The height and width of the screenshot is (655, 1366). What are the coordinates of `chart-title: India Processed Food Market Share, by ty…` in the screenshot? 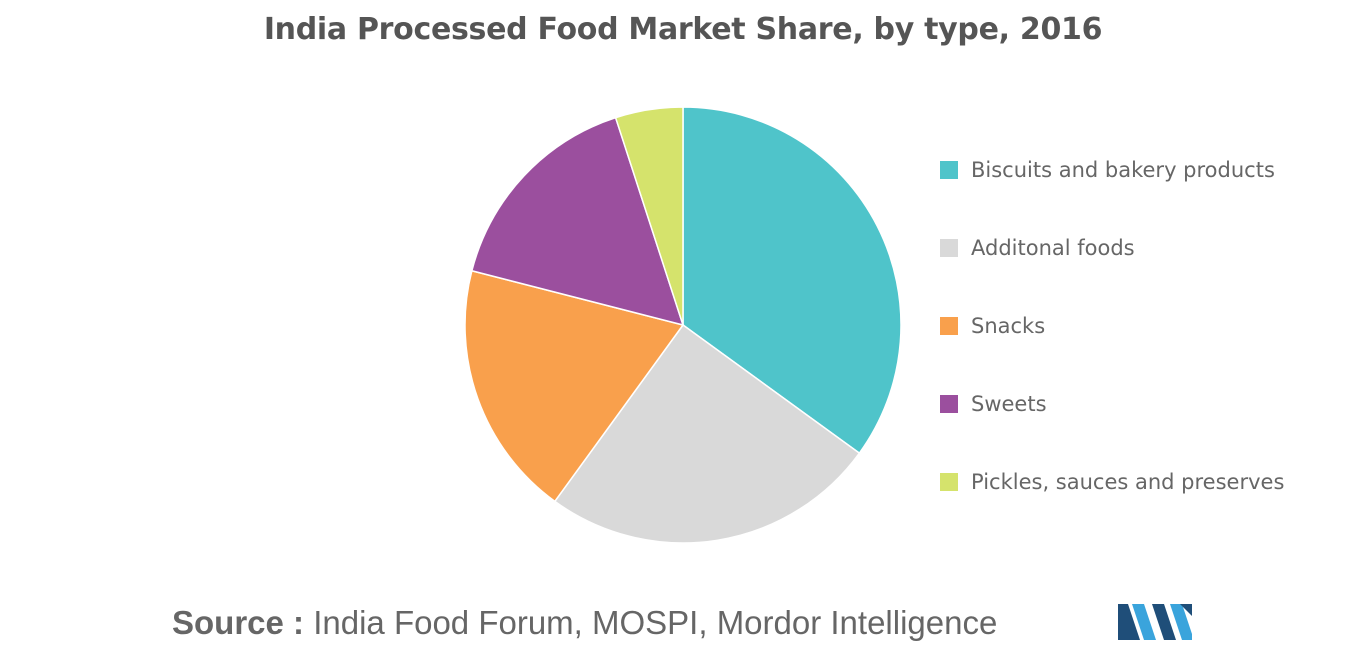 It's located at (683, 29).